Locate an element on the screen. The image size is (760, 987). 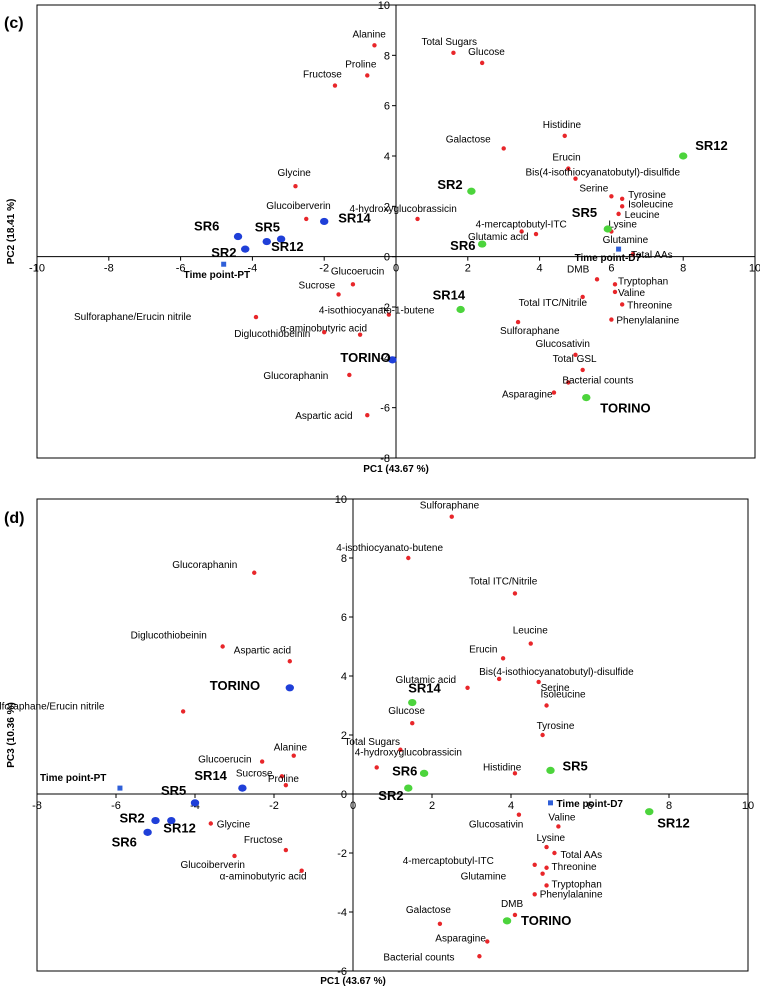
variable-label: Proline is located at coordinates (284, 779).